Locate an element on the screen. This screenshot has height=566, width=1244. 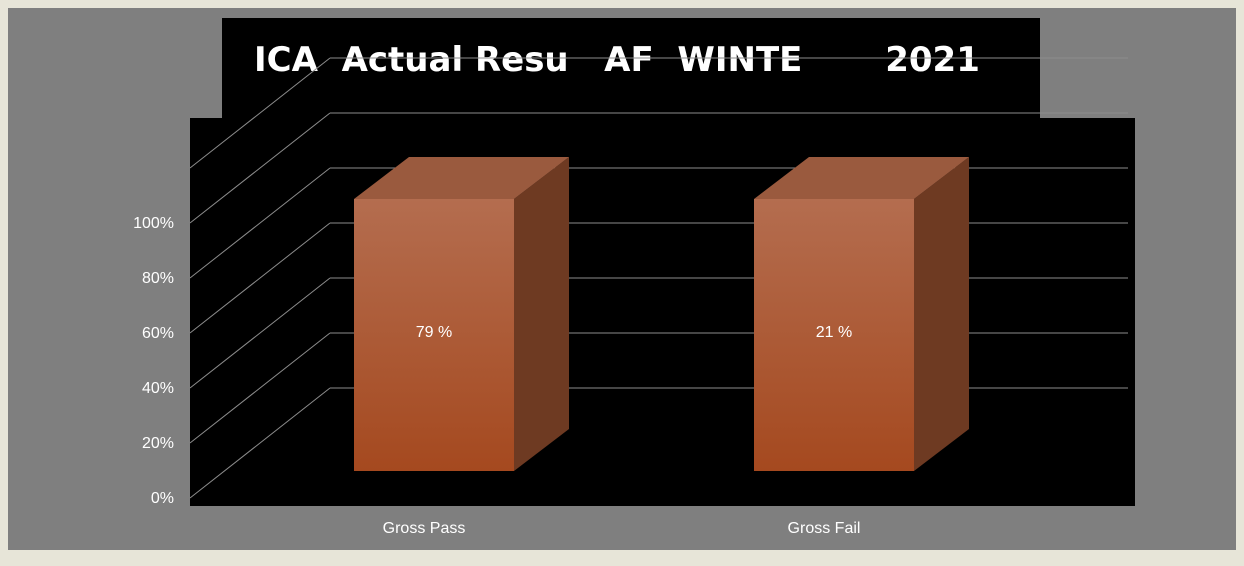
chart-title: ICA Actual Resu AF WINTE 2021 is located at coordinates (617, 60).